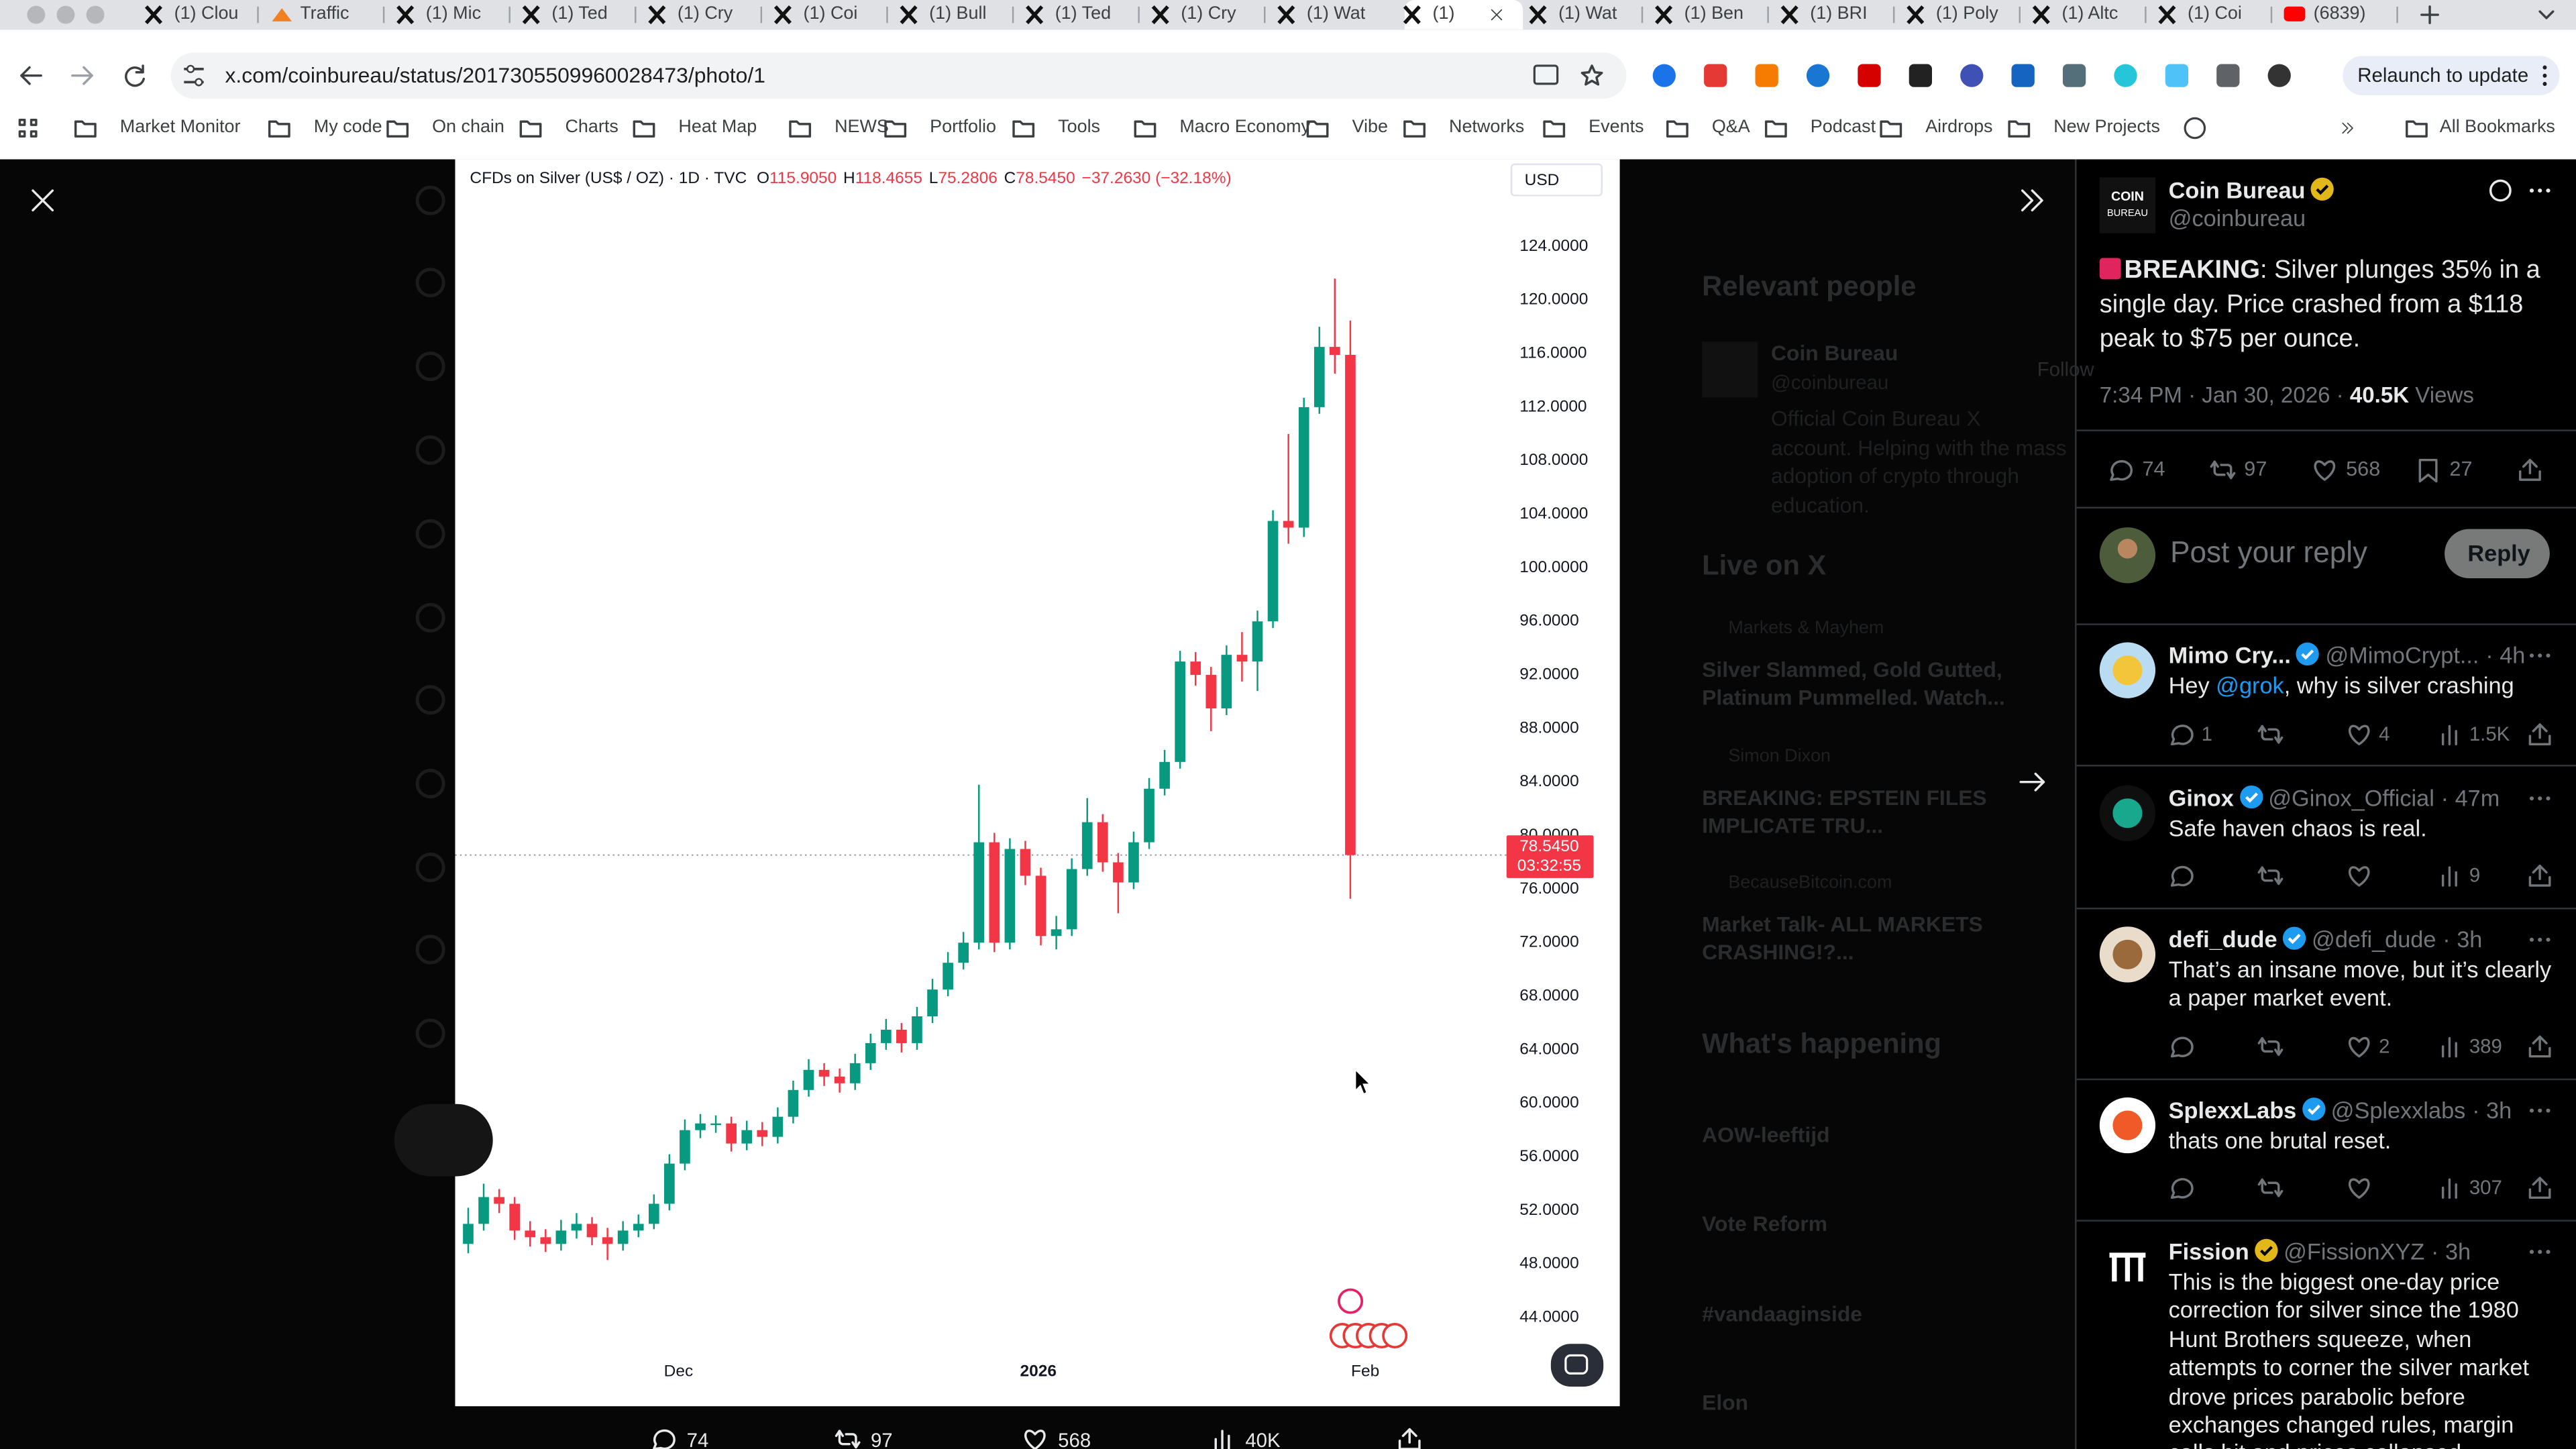 This screenshot has width=2576, height=1449. Describe the element at coordinates (2461, 469) in the screenshot. I see `action-count: 27` at that location.